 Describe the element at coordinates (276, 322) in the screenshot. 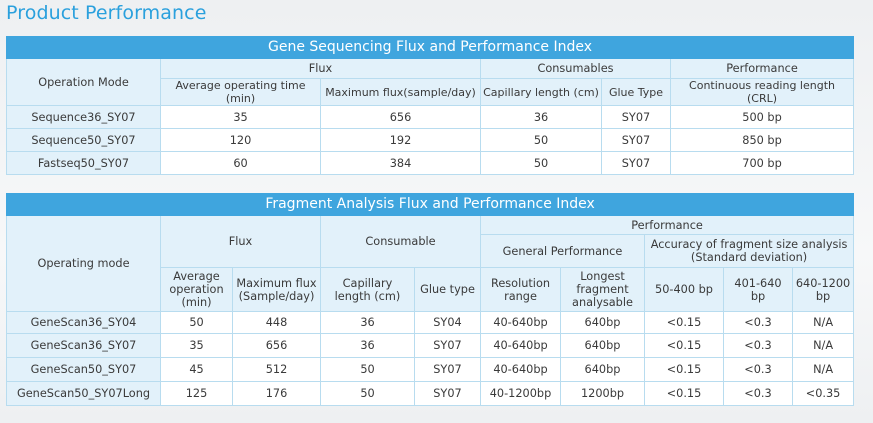

I see `cell: 448` at that location.